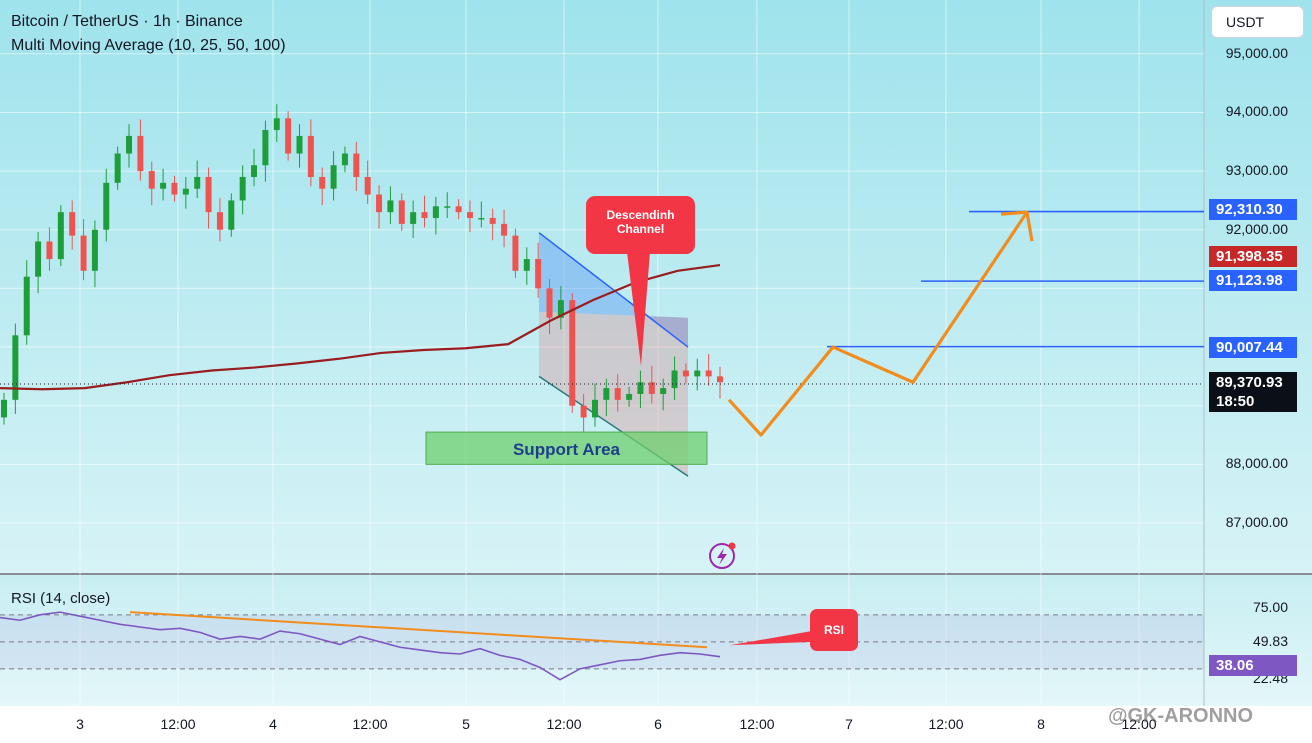  I want to click on price-axis-label: 92,000.00, so click(1256, 228).